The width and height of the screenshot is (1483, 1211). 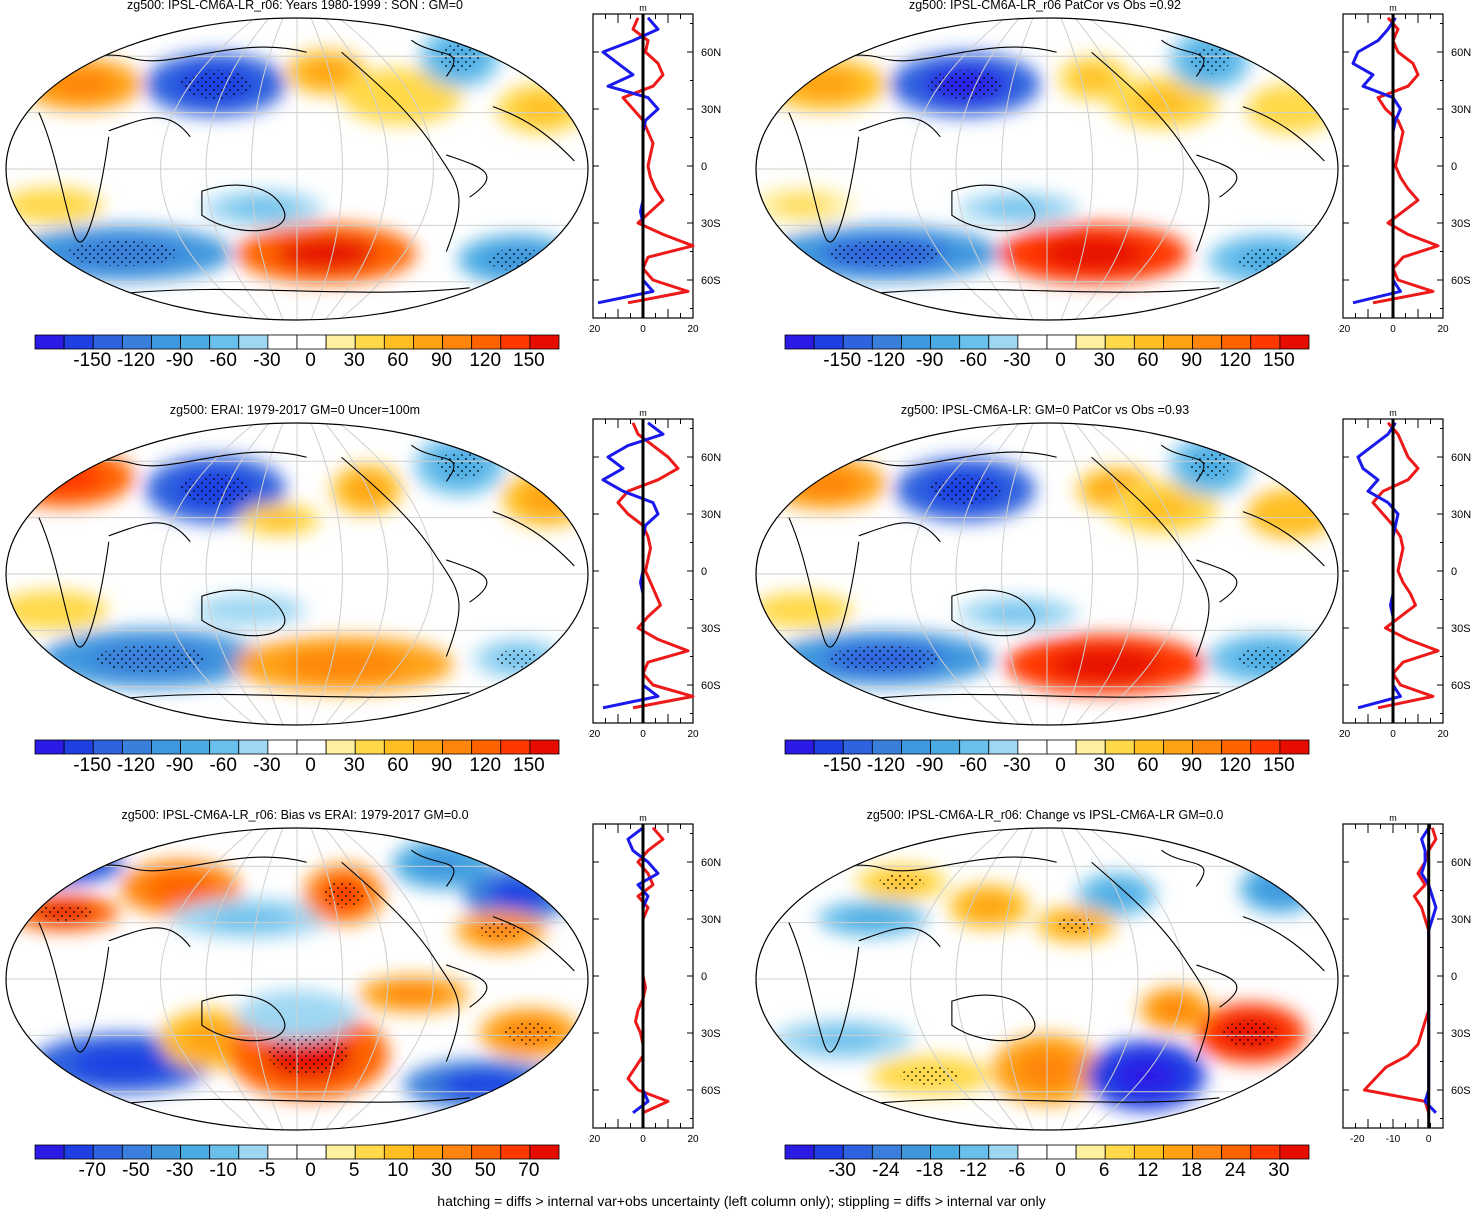 What do you see at coordinates (135, 360) in the screenshot?
I see `colorbar-tick-label: -120` at bounding box center [135, 360].